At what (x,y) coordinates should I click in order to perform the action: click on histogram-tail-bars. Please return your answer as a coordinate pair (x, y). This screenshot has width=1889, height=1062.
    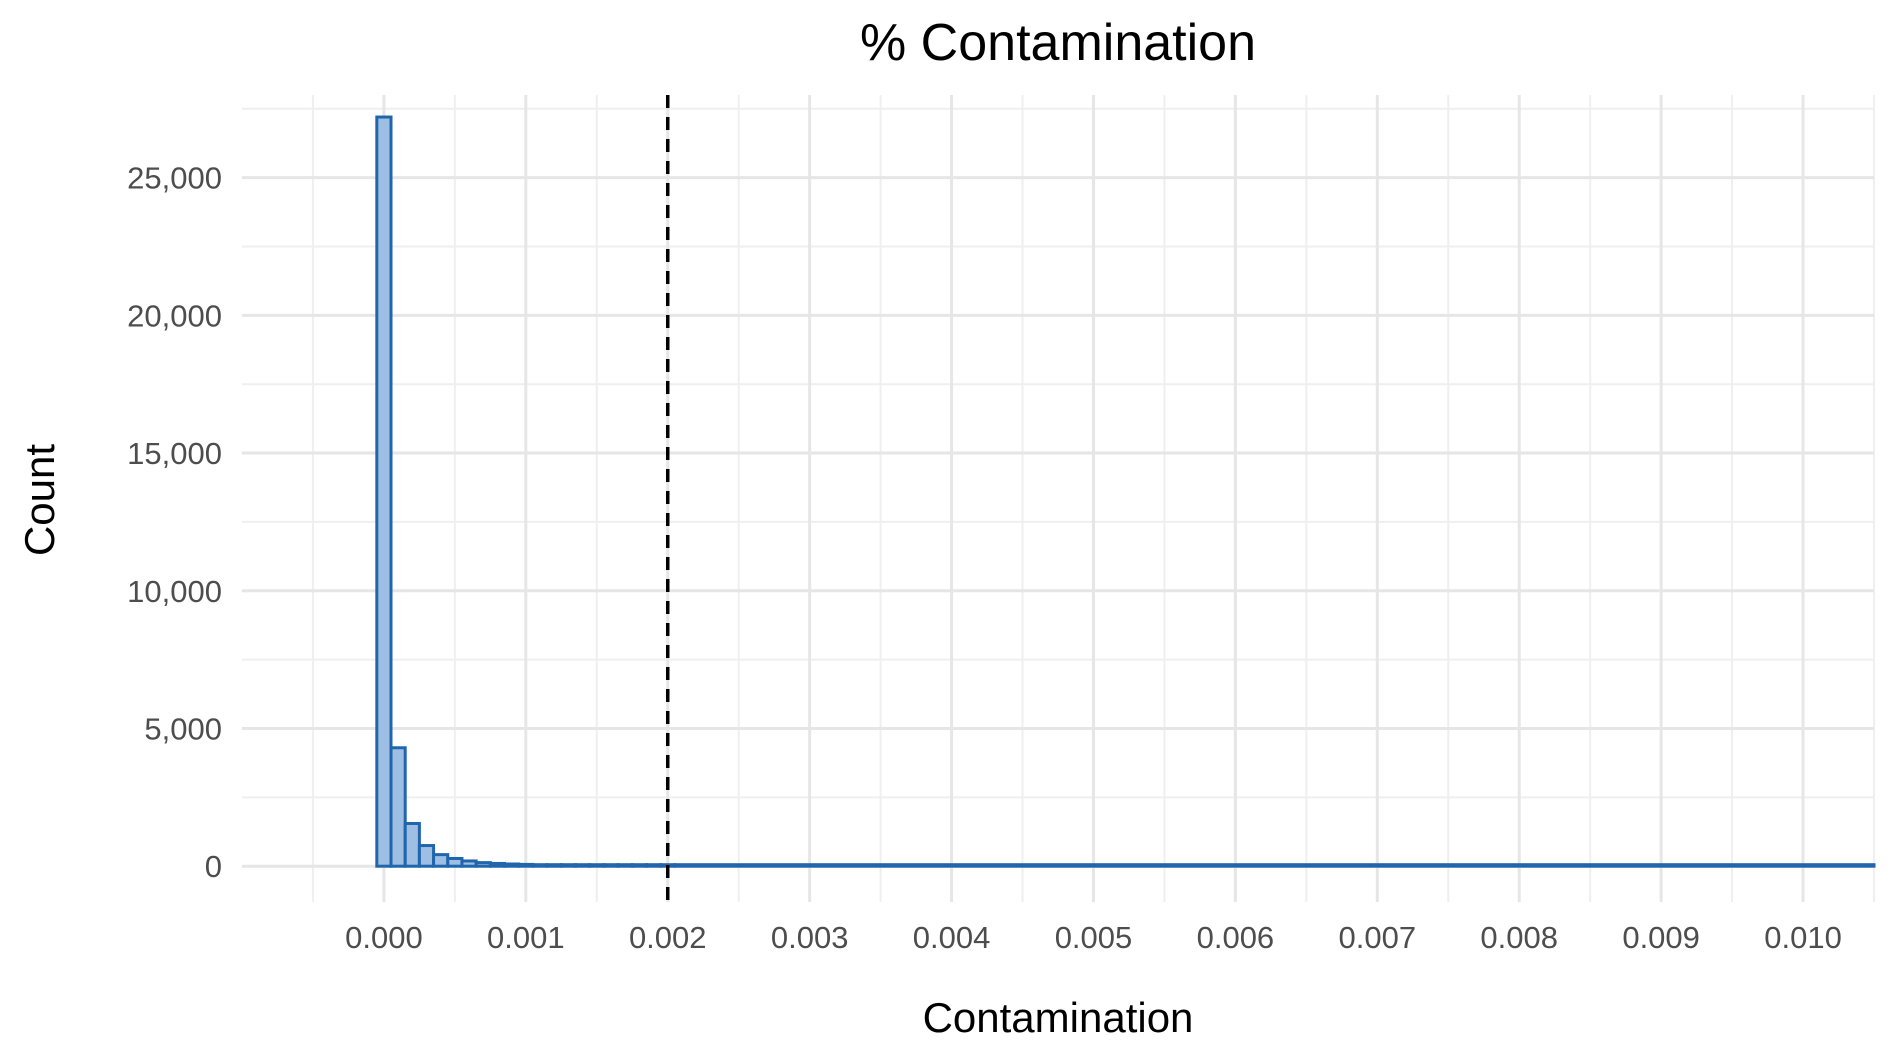
    Looking at the image, I should click on (1274, 865).